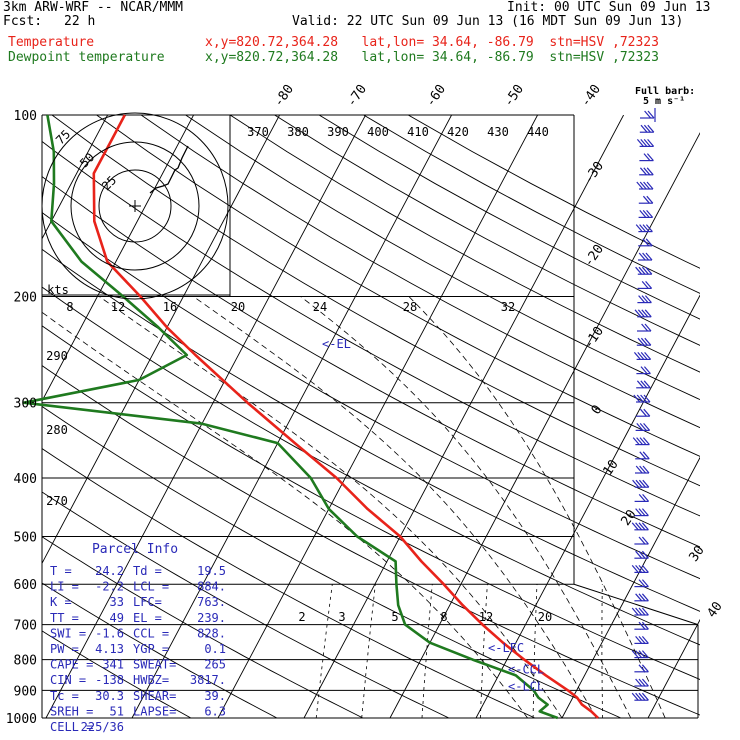  I want to click on parcel-field-value: 341, so click(113, 665).